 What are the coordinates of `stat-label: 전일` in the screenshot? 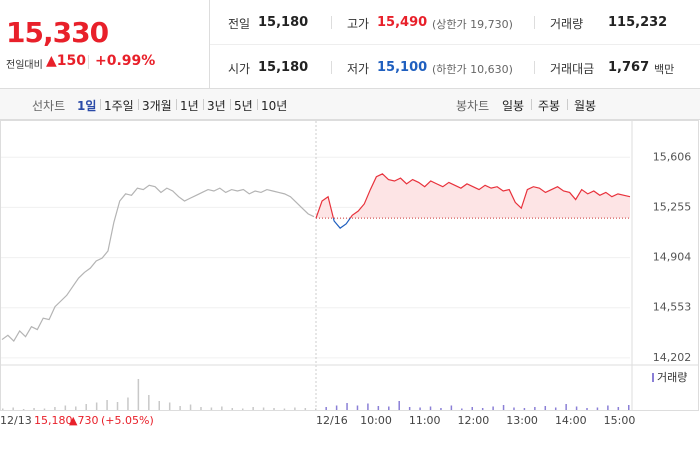 It's located at (239, 24).